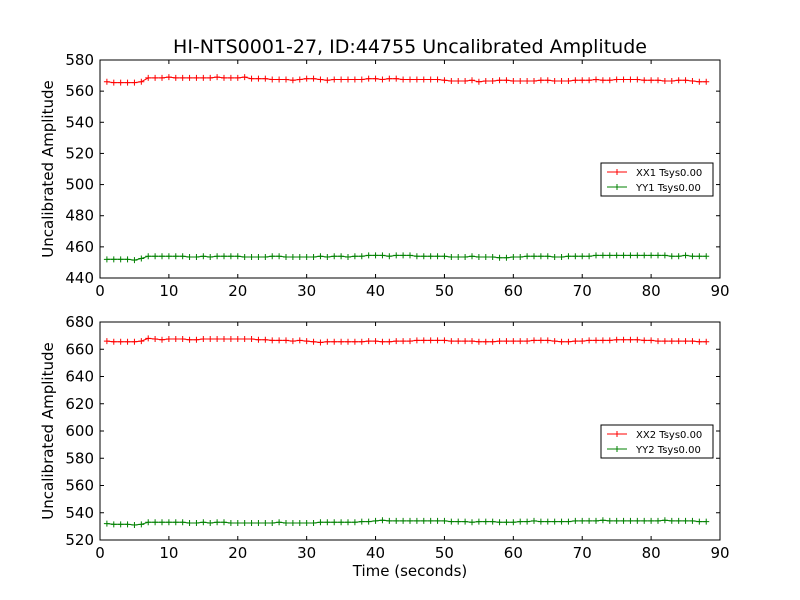  Describe the element at coordinates (168, 553) in the screenshot. I see `x-tick-label: 10` at that location.